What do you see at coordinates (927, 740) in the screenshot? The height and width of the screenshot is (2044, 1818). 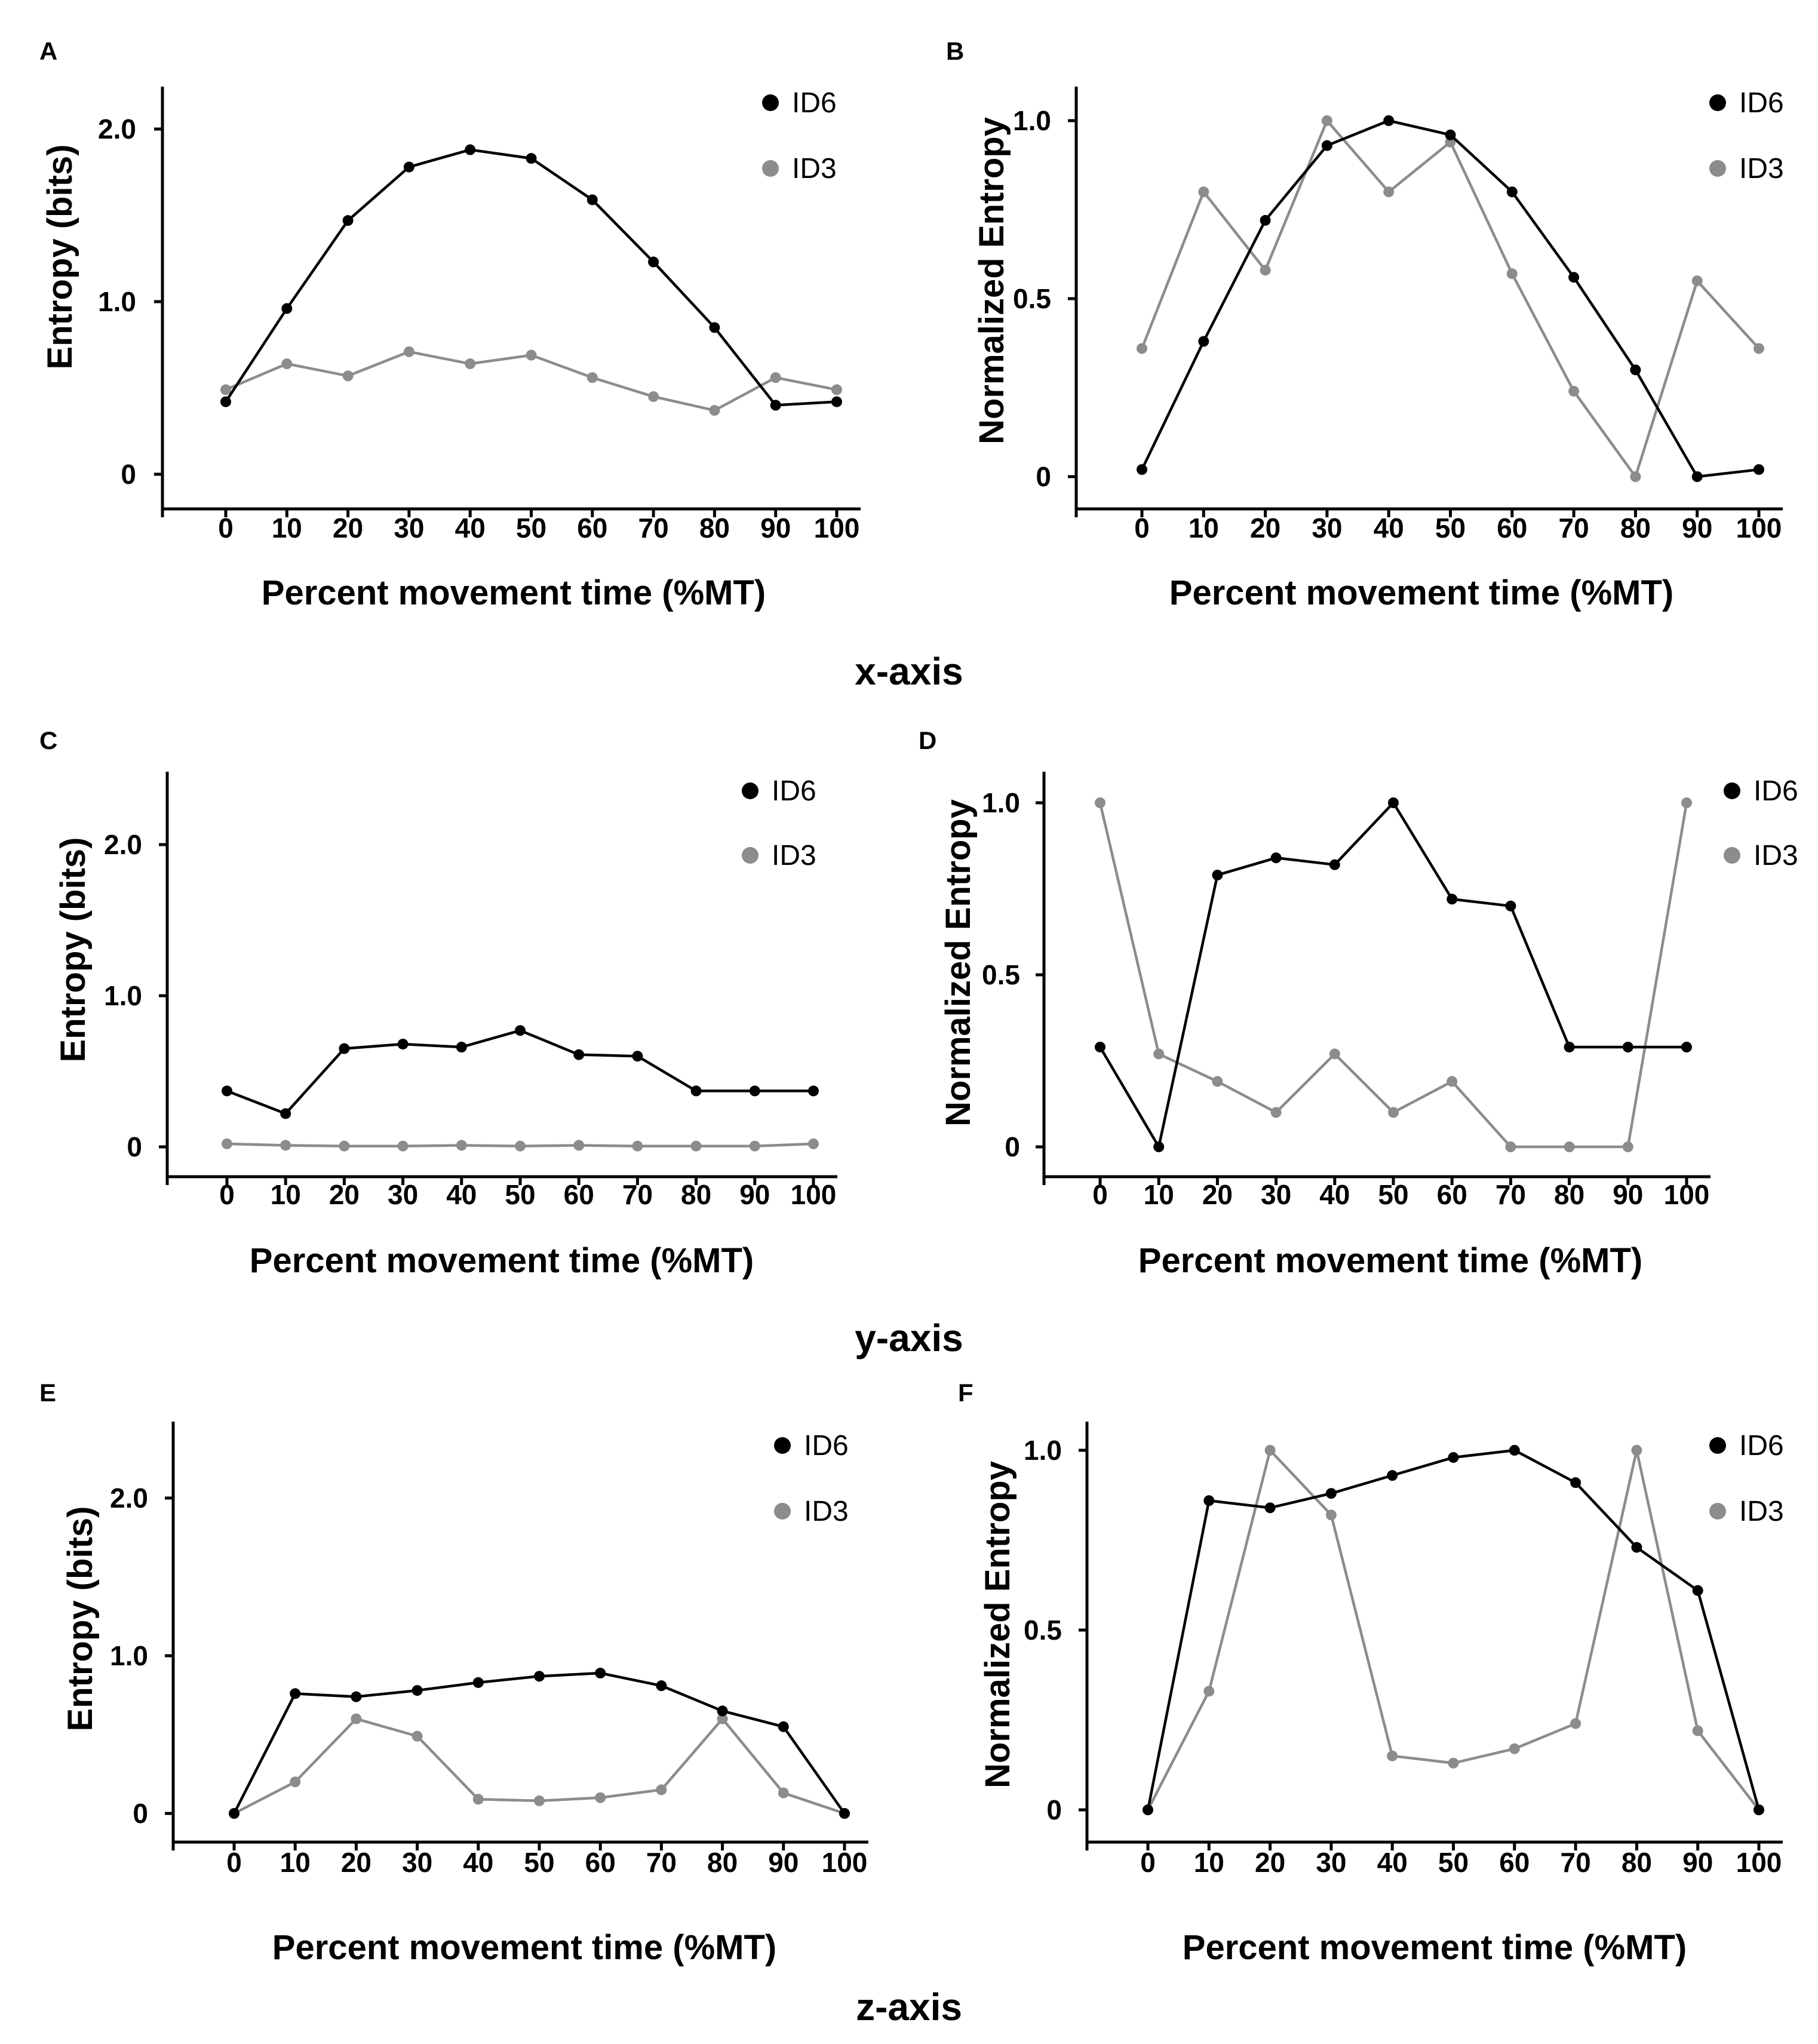 I see `panel-letter: D` at bounding box center [927, 740].